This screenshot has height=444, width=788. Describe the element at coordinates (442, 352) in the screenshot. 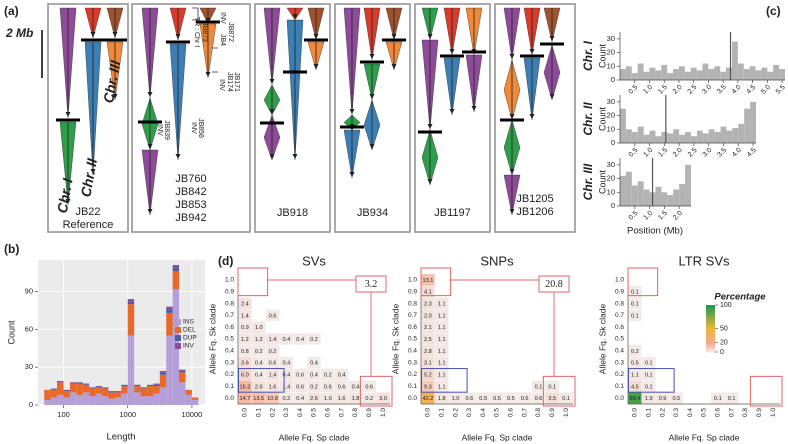

I see `cell-label: 1.1` at that location.